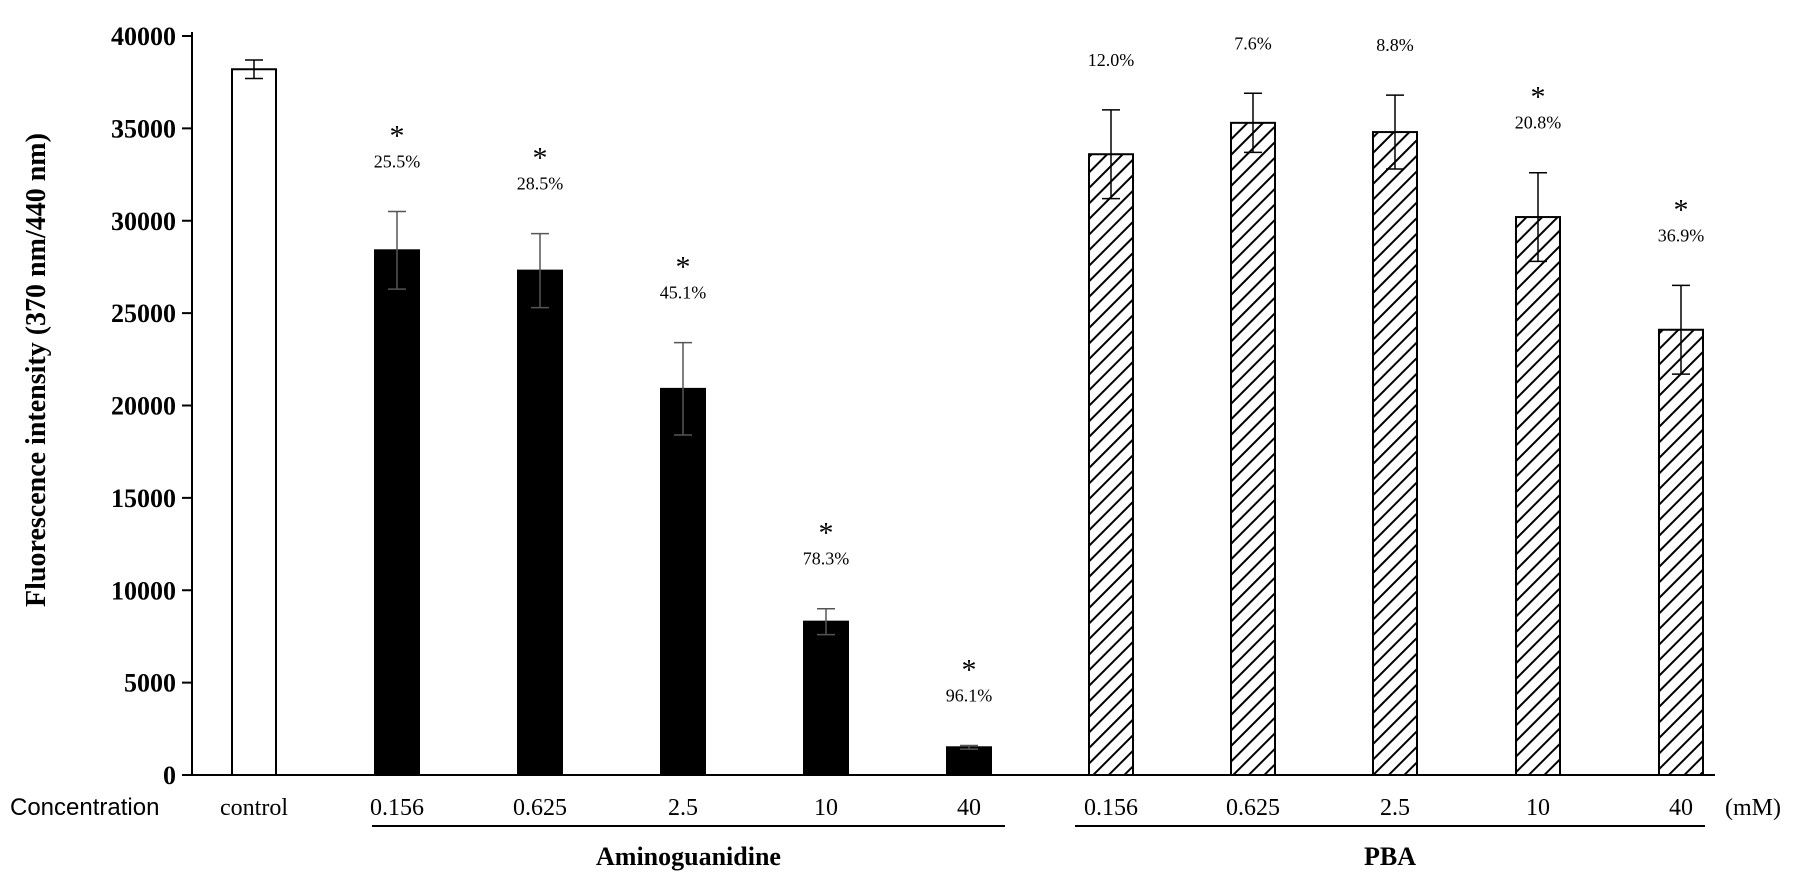 Image resolution: width=1795 pixels, height=880 pixels. I want to click on y-axis: 0 5000 10000 15000 20000 25000 30000 35000 40000, so click(152, 406).